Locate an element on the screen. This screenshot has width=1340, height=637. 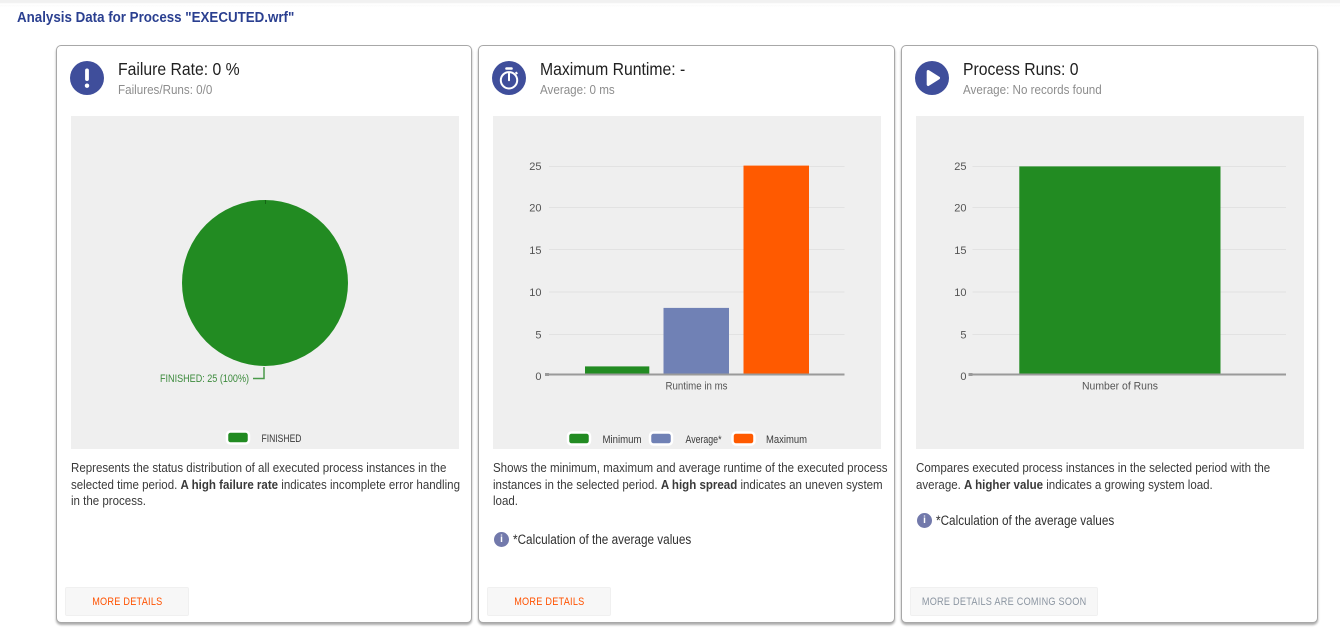
svg-text: FINISHED: 25 (100%) is located at coordinates (204, 379).